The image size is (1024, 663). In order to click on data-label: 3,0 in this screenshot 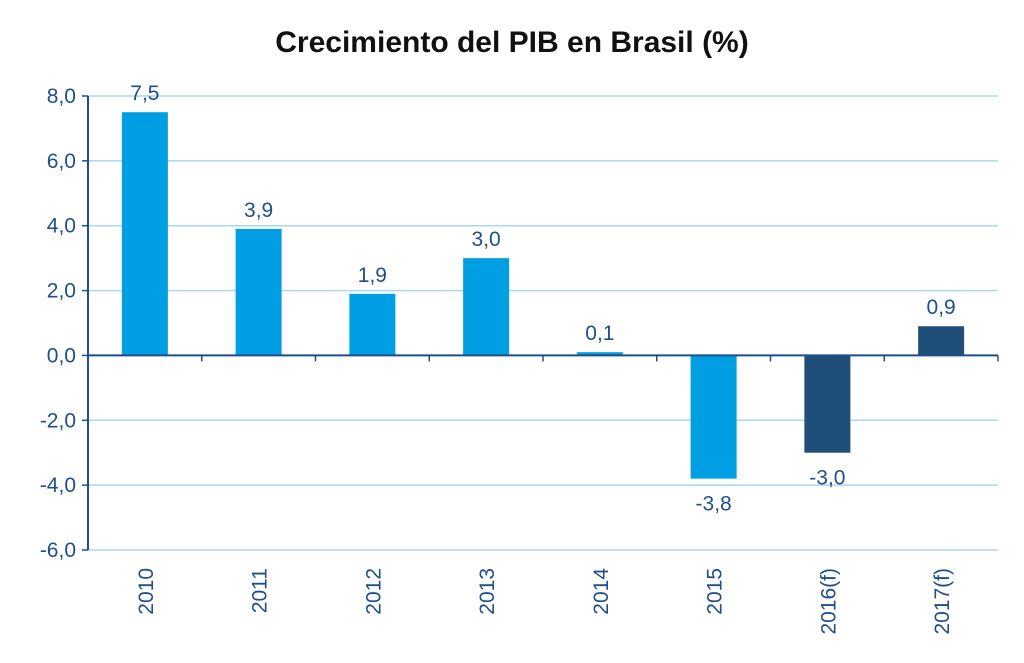, I will do `click(486, 239)`.